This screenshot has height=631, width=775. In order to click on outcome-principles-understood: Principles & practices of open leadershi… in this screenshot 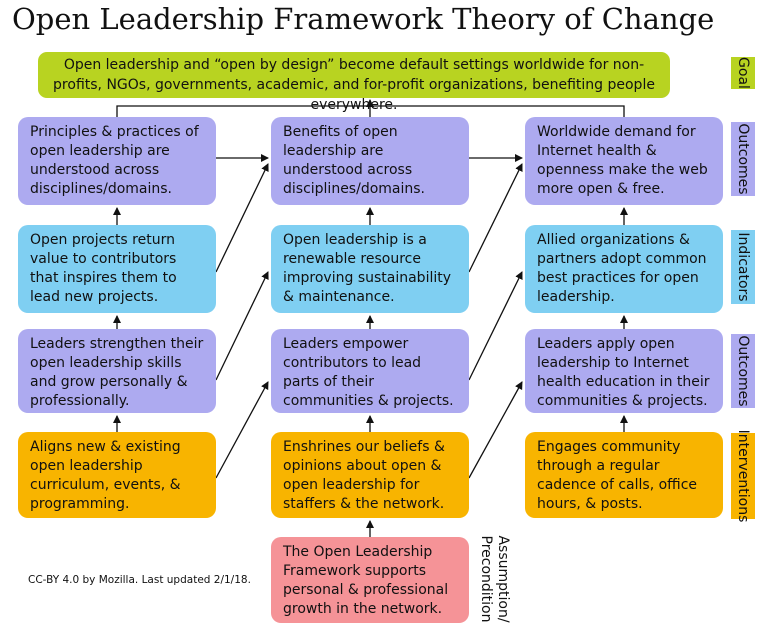, I will do `click(117, 161)`.